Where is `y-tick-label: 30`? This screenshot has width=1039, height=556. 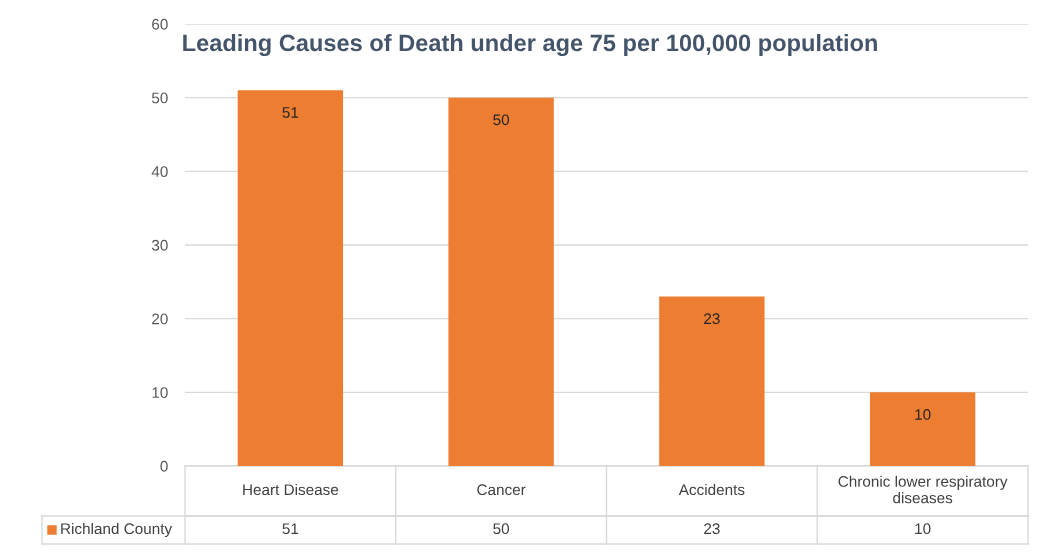
y-tick-label: 30 is located at coordinates (159, 245).